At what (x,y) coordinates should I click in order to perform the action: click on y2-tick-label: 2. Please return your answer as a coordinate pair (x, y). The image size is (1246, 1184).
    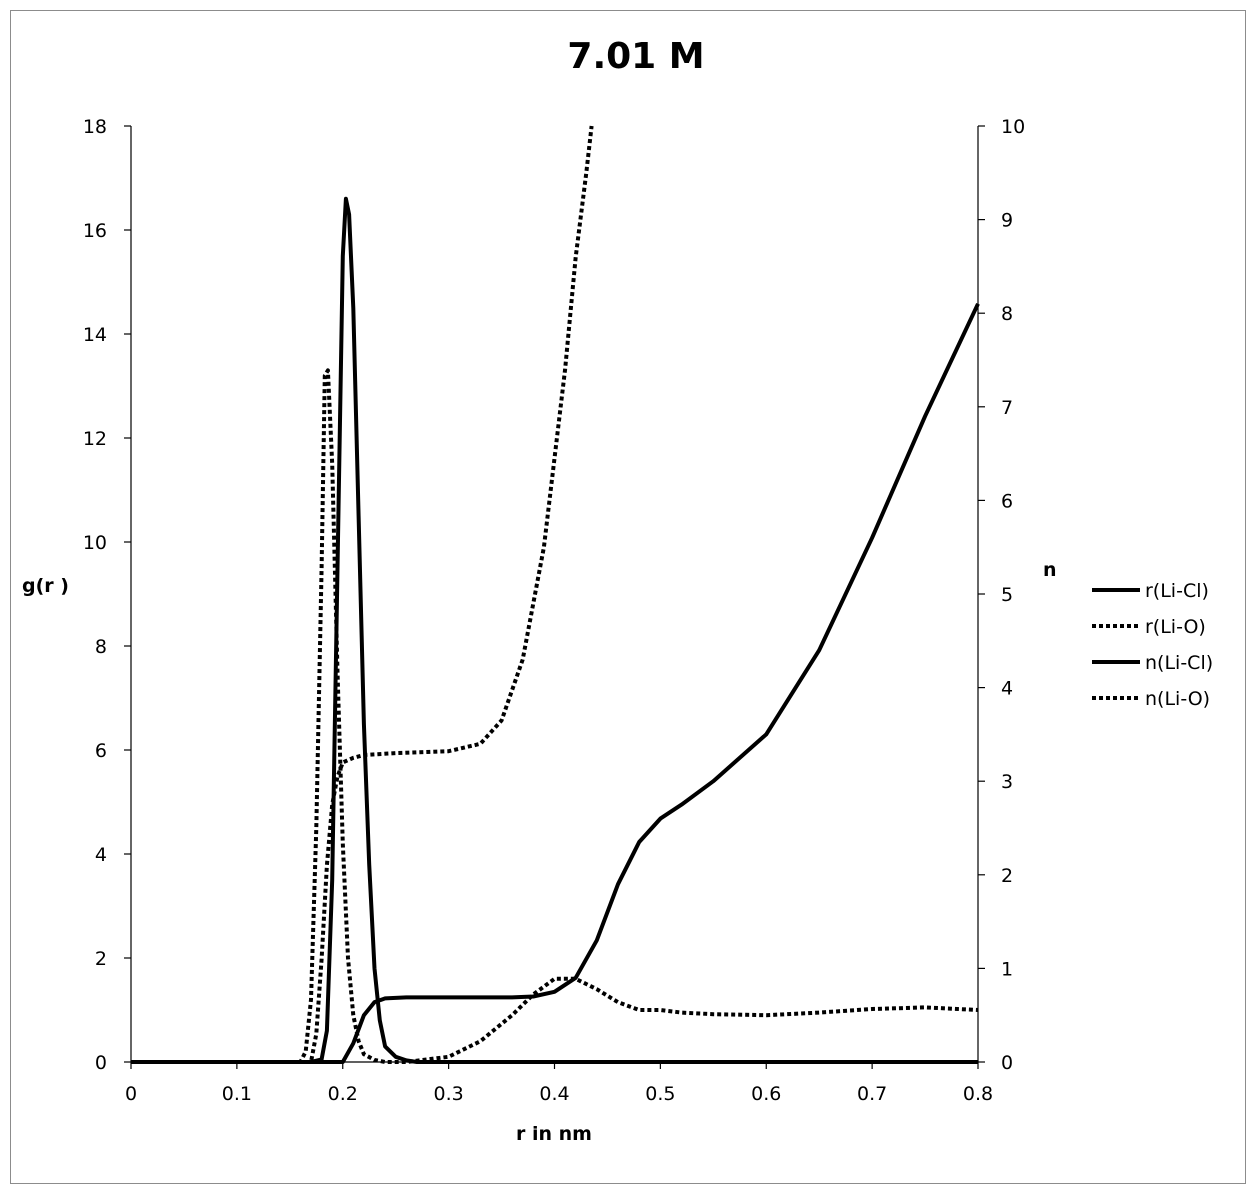
    Looking at the image, I should click on (1007, 876).